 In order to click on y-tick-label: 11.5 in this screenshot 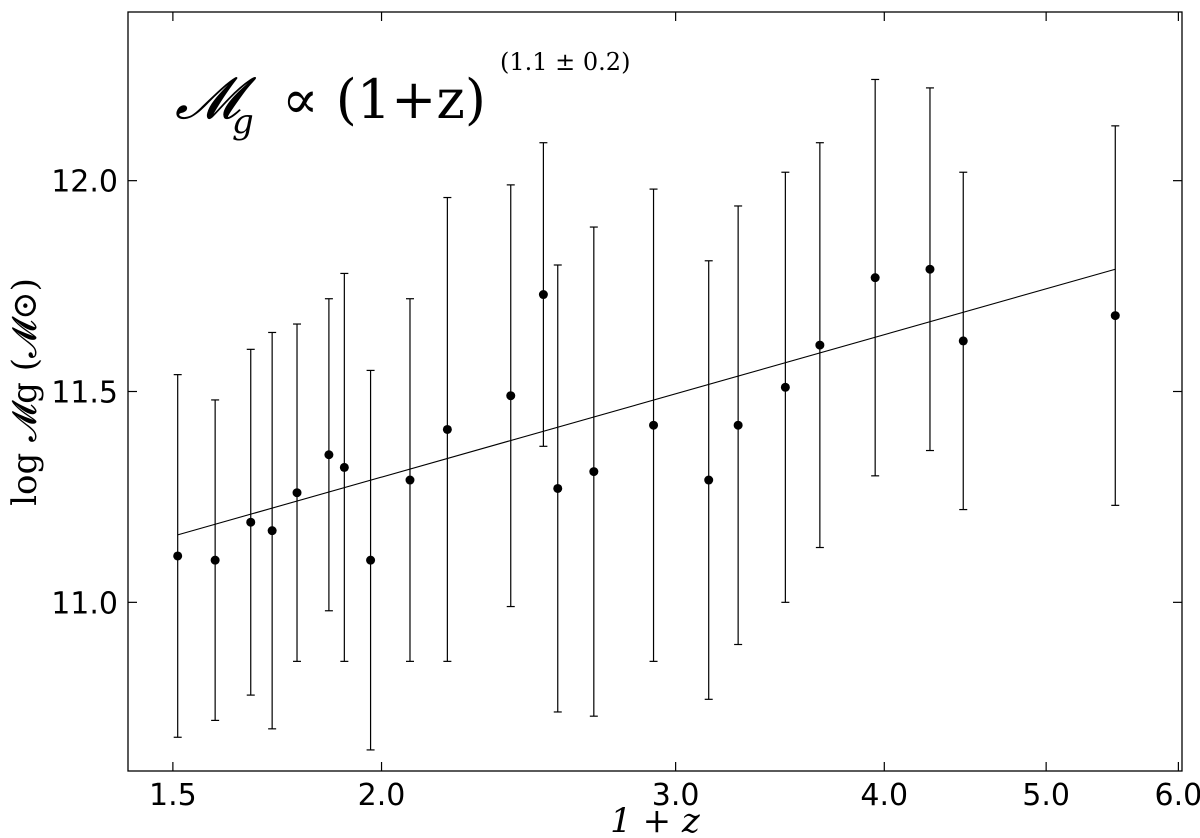, I will do `click(84, 393)`.